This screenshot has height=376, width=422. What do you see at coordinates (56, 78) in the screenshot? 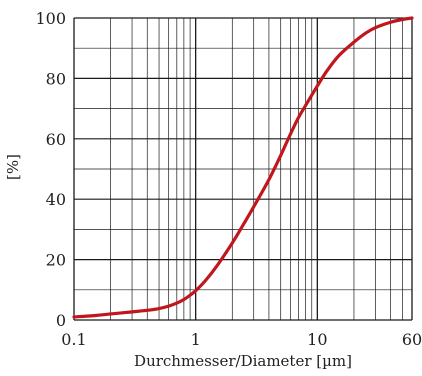
I see `y-tick-label: 80` at bounding box center [56, 78].